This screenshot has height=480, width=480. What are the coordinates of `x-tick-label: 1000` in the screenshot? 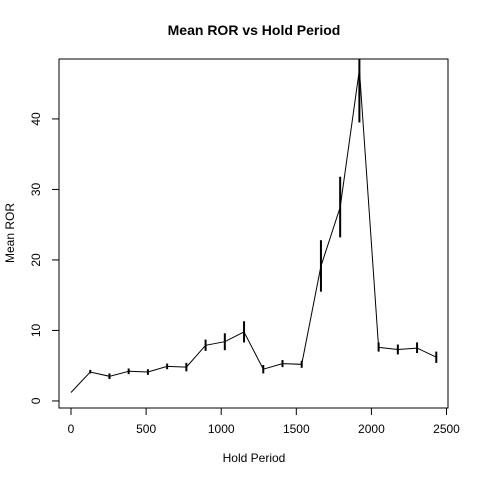 It's located at (221, 429).